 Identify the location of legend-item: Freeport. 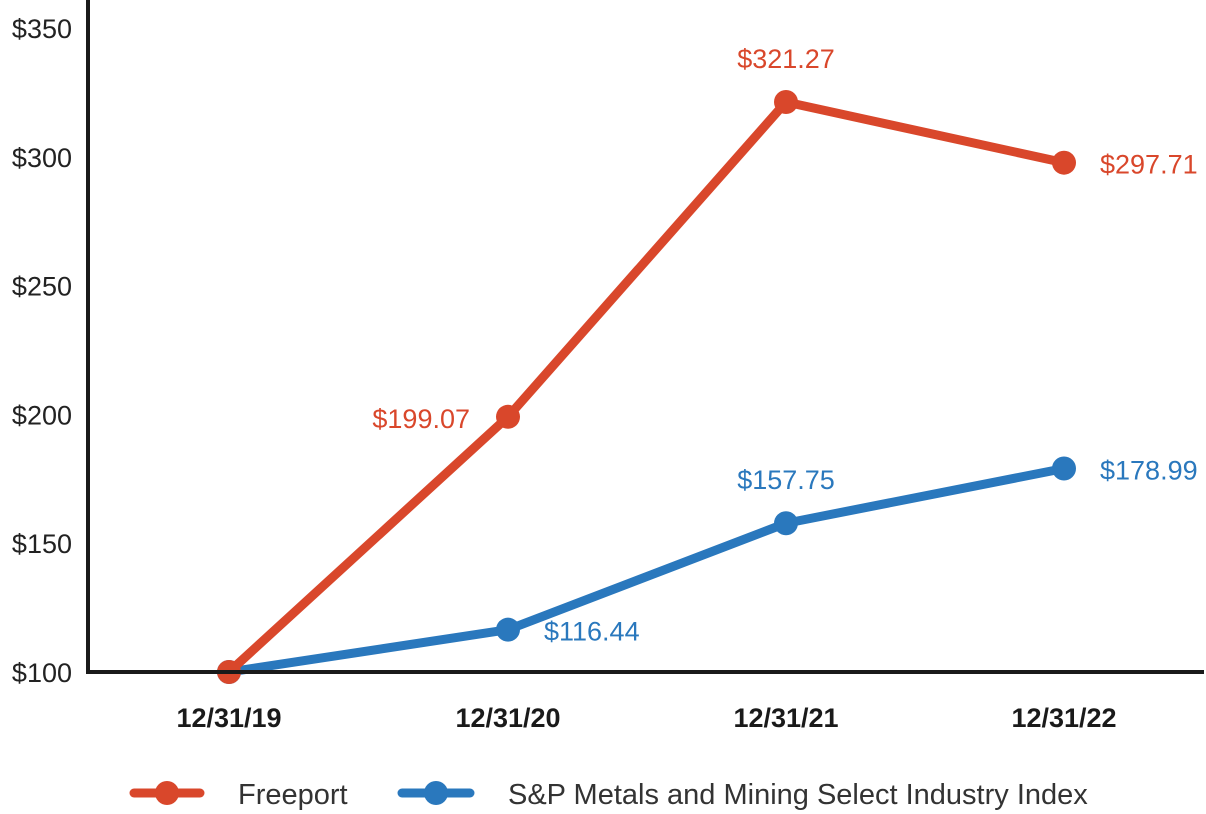
(238, 795).